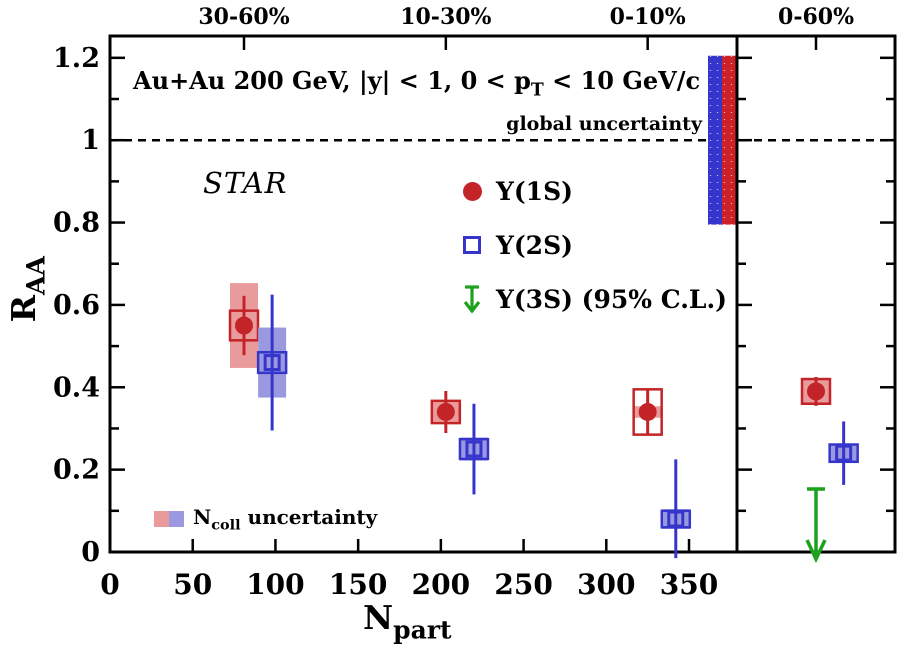 The height and width of the screenshot is (658, 908). What do you see at coordinates (816, 294) in the screenshot?
I see `right-panel-border` at bounding box center [816, 294].